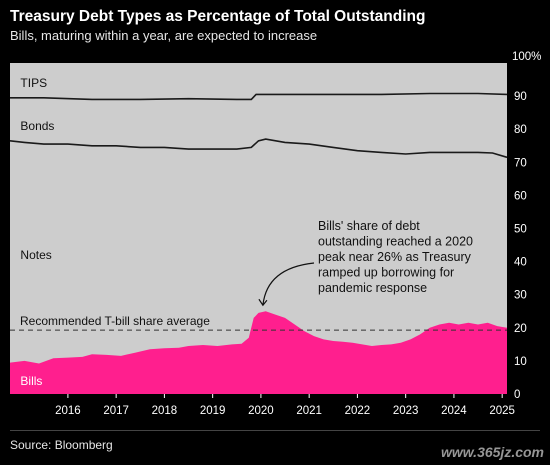 The height and width of the screenshot is (465, 550). I want to click on y-tick-label: 90, so click(520, 97).